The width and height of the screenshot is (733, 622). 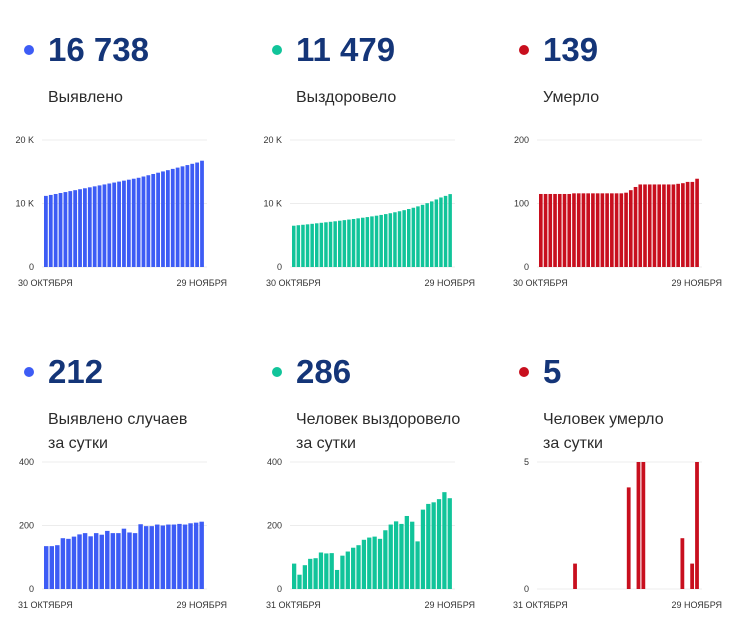 I want to click on stat-value: 11 479, so click(x=346, y=49).